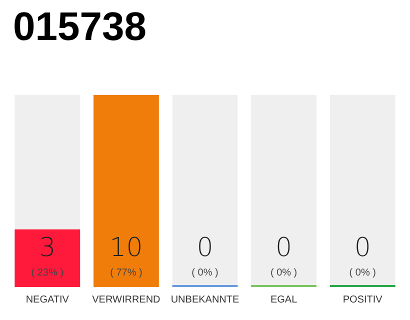 This screenshot has height=320, width=410. Describe the element at coordinates (126, 255) in the screenshot. I see `data-label: 10 ( 77% )` at that location.